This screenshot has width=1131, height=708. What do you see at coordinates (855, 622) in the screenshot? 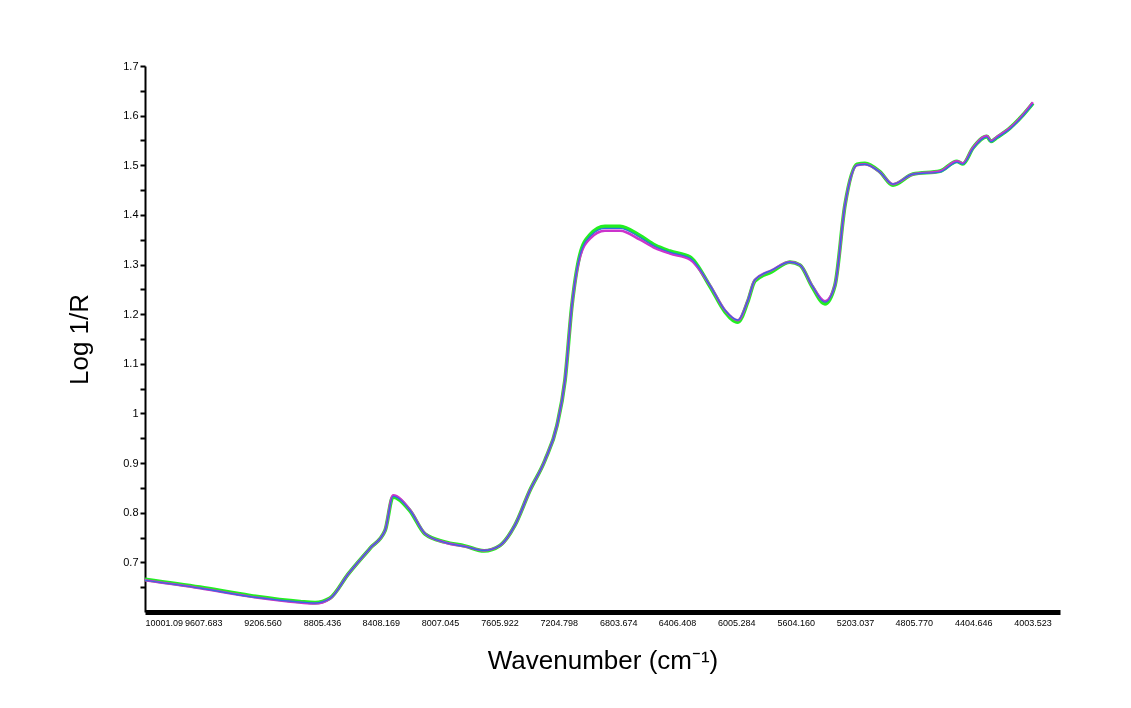
I see `x-tick-label: 5203.037` at bounding box center [855, 622].